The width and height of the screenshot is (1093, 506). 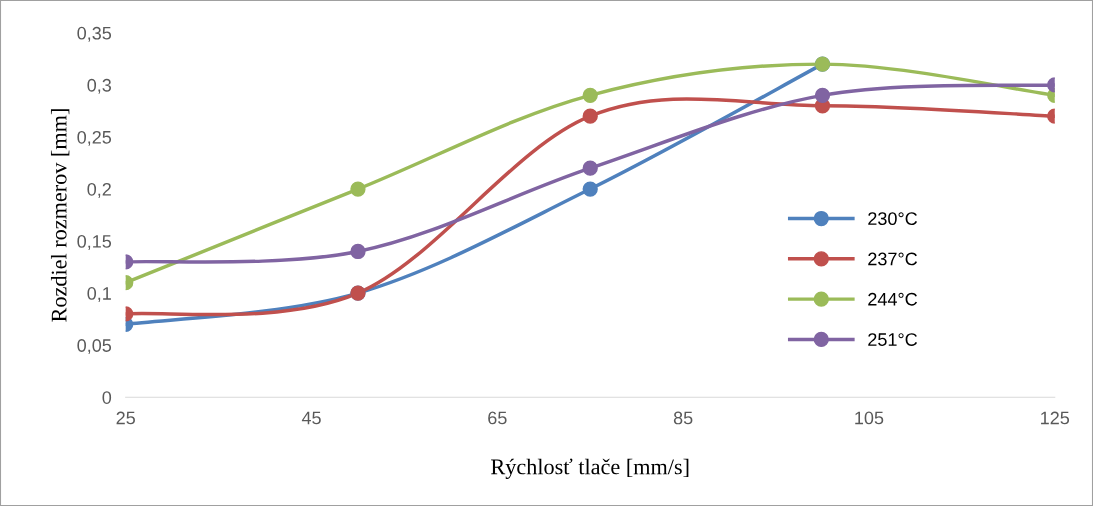 What do you see at coordinates (893, 299) in the screenshot?
I see `legend-label: 244°C` at bounding box center [893, 299].